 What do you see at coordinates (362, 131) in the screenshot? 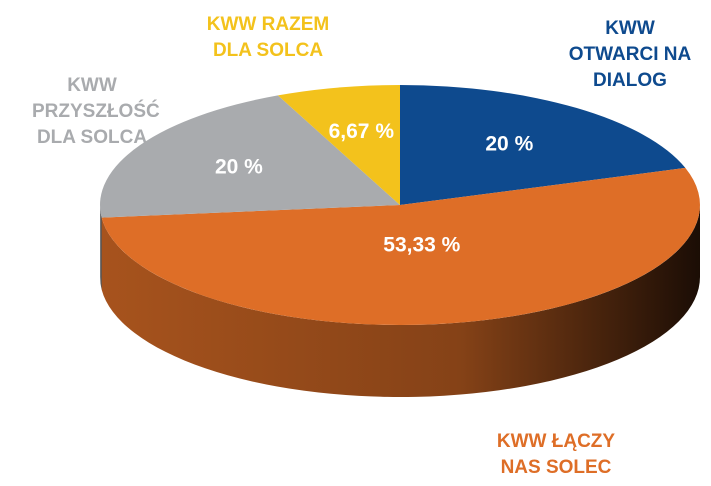
I see `value-label: 6,67 %` at bounding box center [362, 131].